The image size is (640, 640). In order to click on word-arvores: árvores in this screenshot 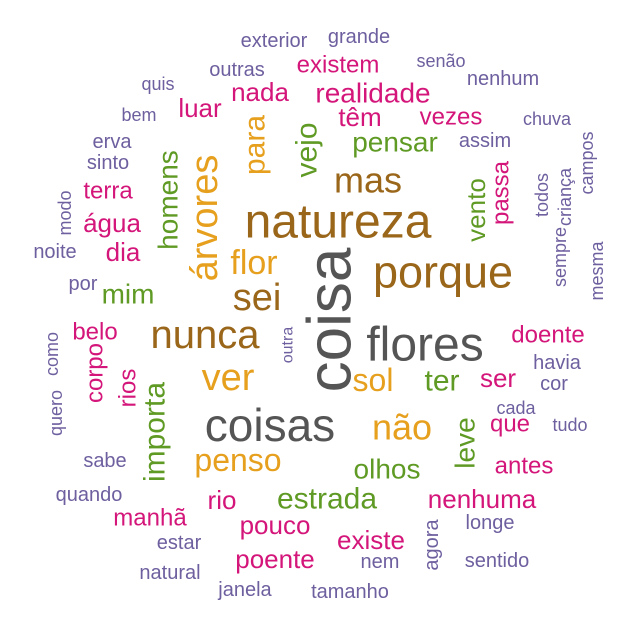, I will do `click(205, 218)`.